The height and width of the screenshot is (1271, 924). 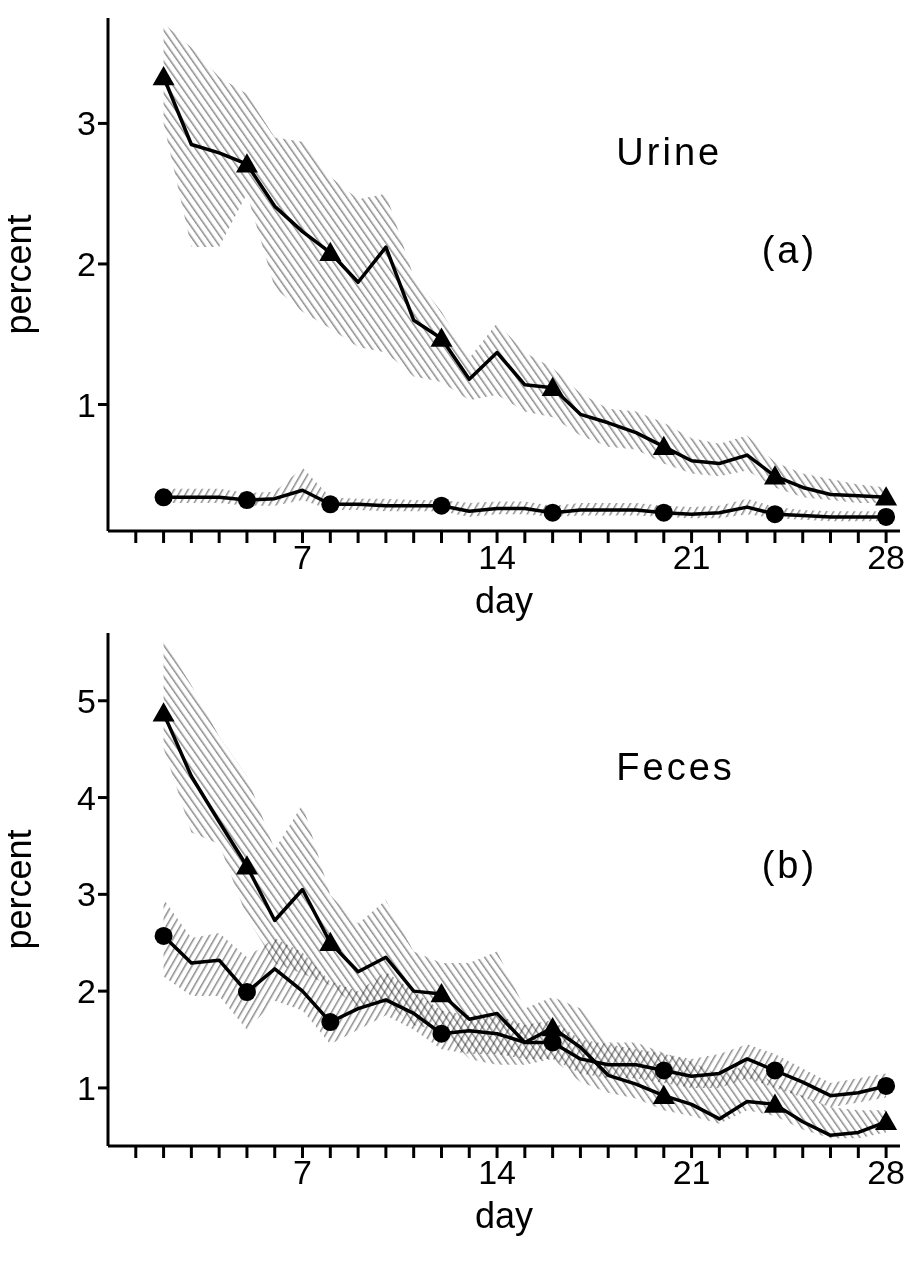 What do you see at coordinates (789, 251) in the screenshot?
I see `annotation: (a)` at bounding box center [789, 251].